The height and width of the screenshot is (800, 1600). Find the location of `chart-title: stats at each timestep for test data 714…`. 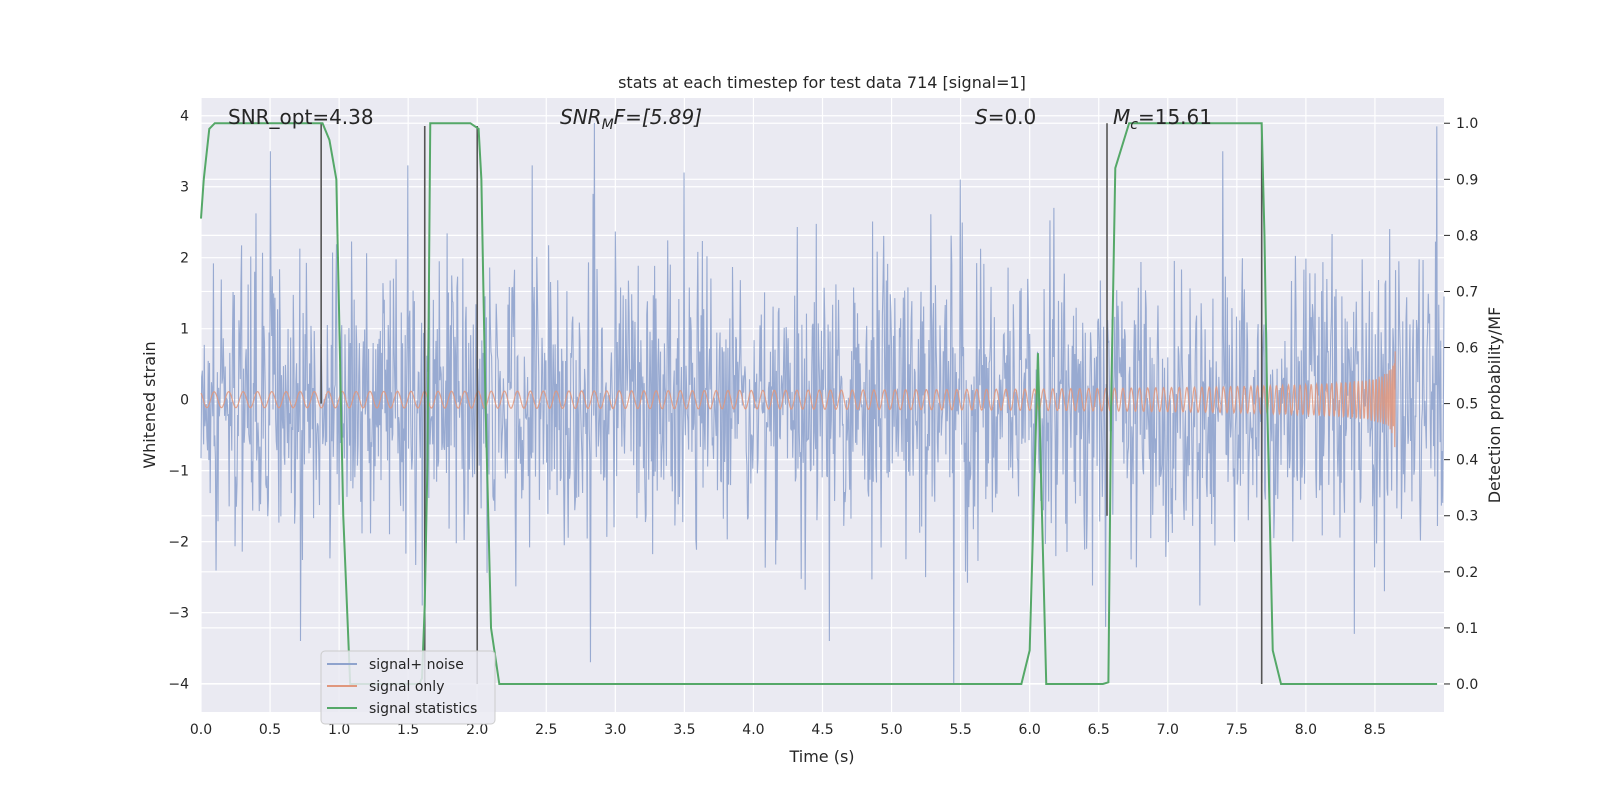

chart-title: stats at each timestep for test data 714… is located at coordinates (822, 82).